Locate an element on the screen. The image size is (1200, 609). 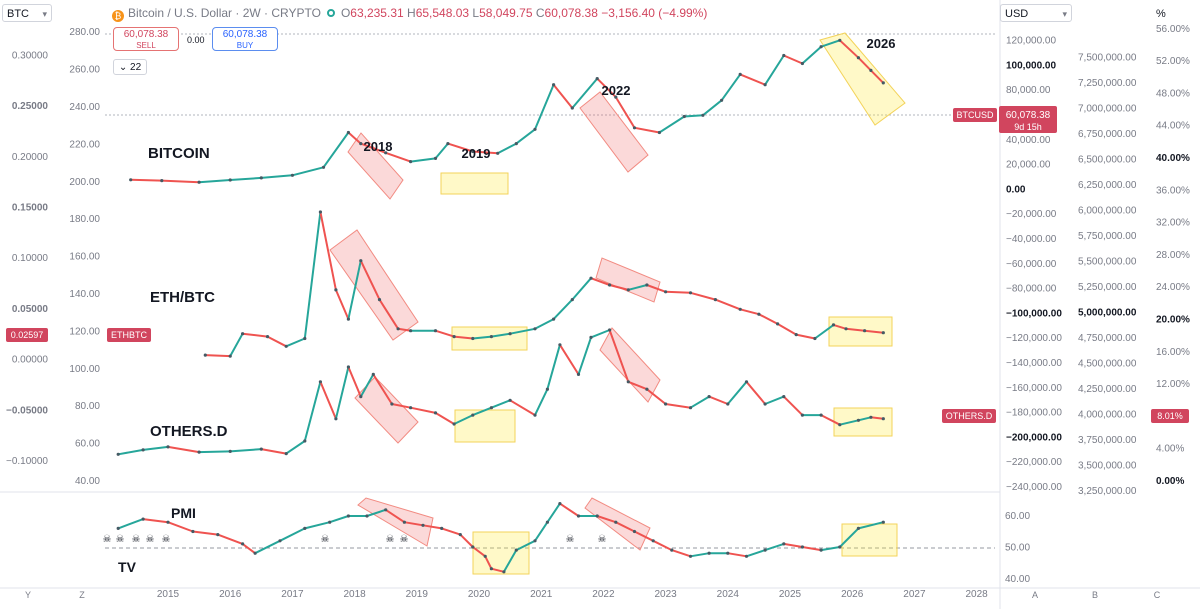
pmi-axis-tick: 50.00 is located at coordinates (1017, 548).